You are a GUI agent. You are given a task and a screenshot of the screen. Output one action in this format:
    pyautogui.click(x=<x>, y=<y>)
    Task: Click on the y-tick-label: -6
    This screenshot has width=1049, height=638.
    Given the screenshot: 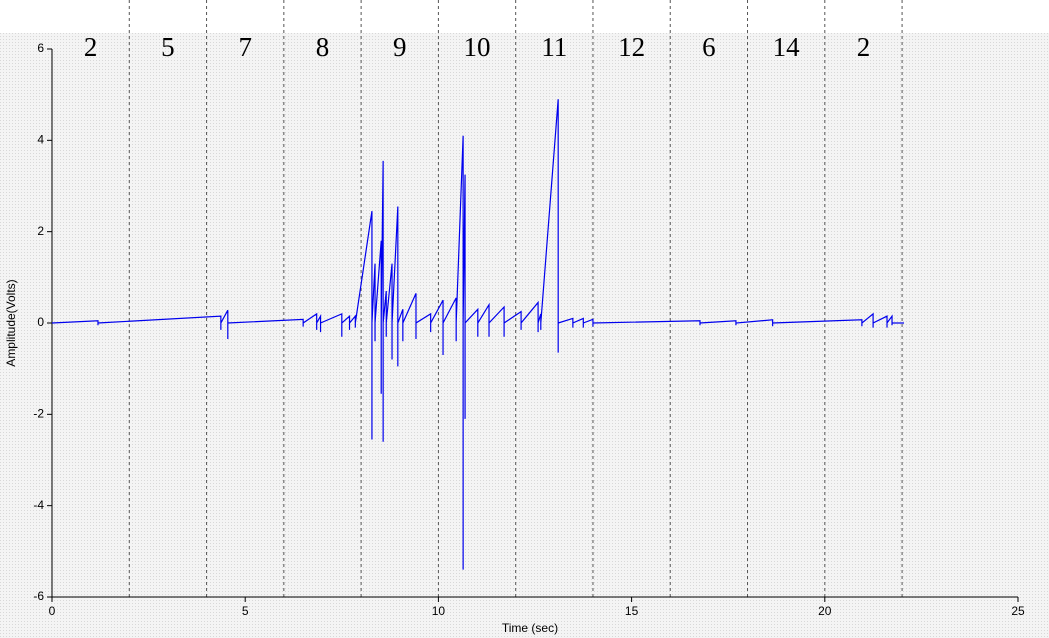 What is the action you would take?
    pyautogui.click(x=38, y=596)
    